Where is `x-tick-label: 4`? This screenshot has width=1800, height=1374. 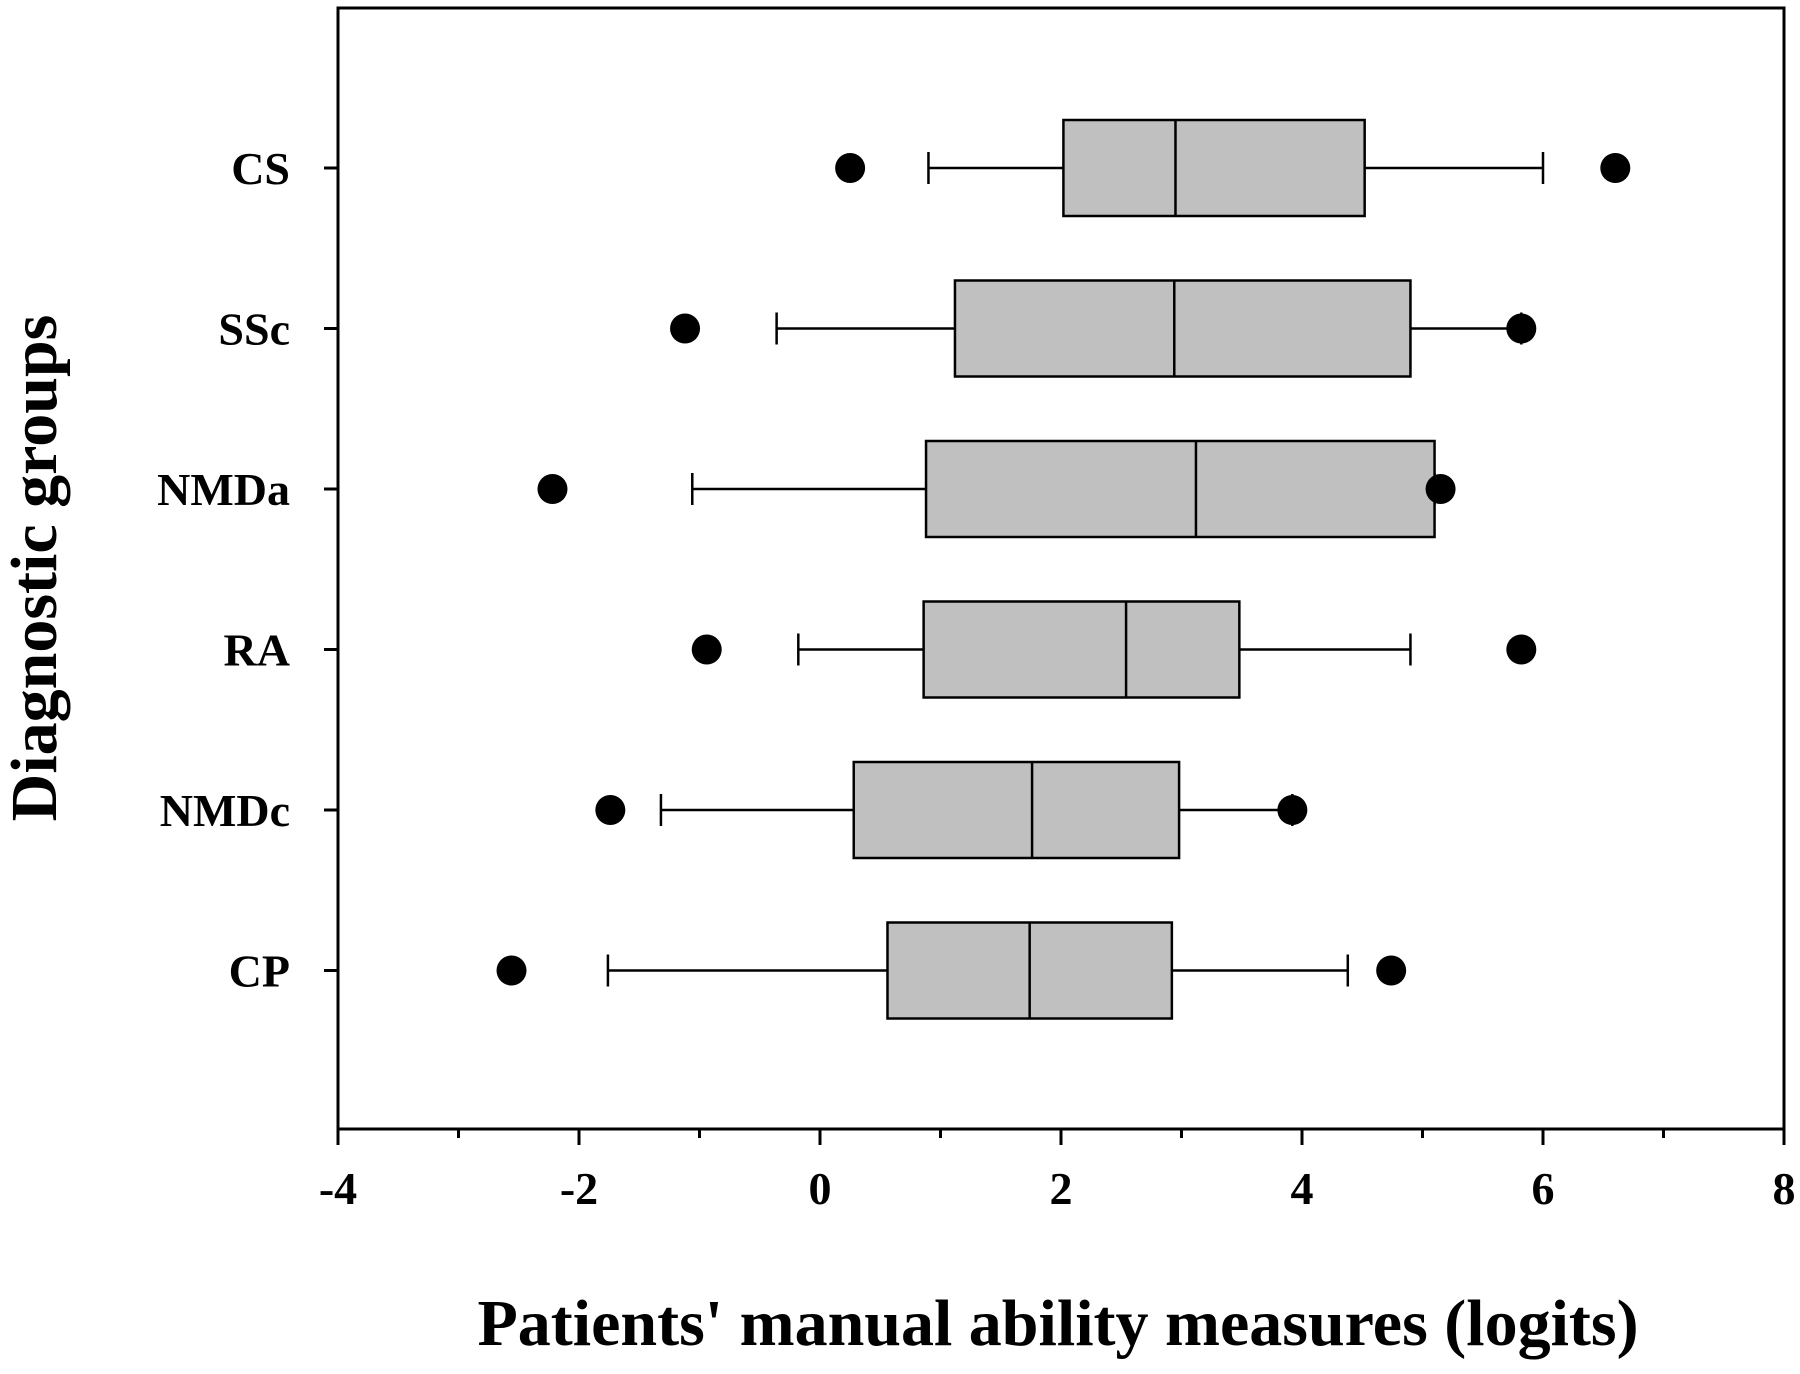 x-tick-label: 4 is located at coordinates (1302, 1188).